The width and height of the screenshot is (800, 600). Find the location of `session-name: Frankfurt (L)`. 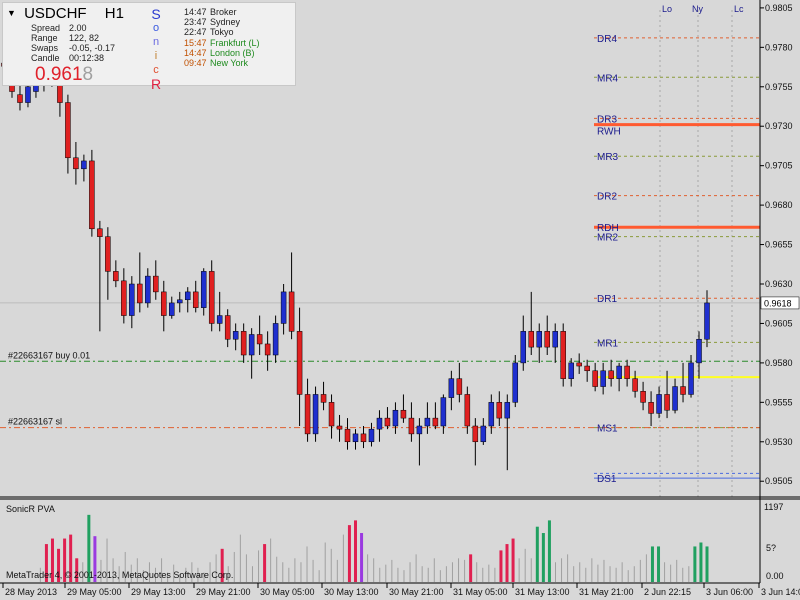

session-name: Frankfurt (L) is located at coordinates (235, 42).